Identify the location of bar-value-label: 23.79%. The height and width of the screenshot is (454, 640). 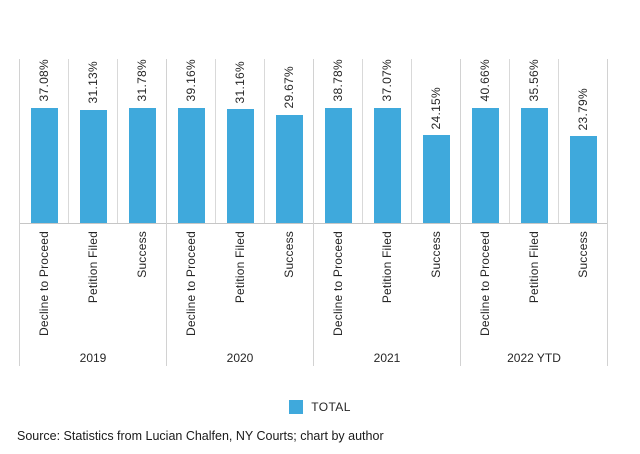
(583, 109).